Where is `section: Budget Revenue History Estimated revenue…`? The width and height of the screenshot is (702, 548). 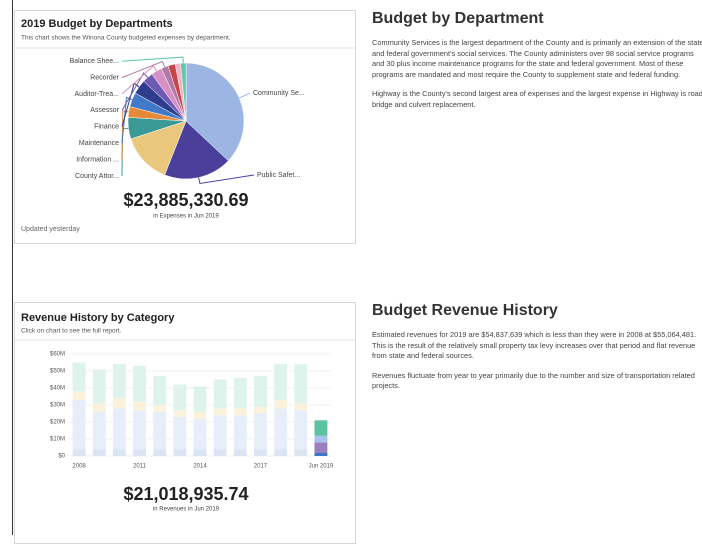
section: Budget Revenue History Estimated revenue… is located at coordinates (537, 351).